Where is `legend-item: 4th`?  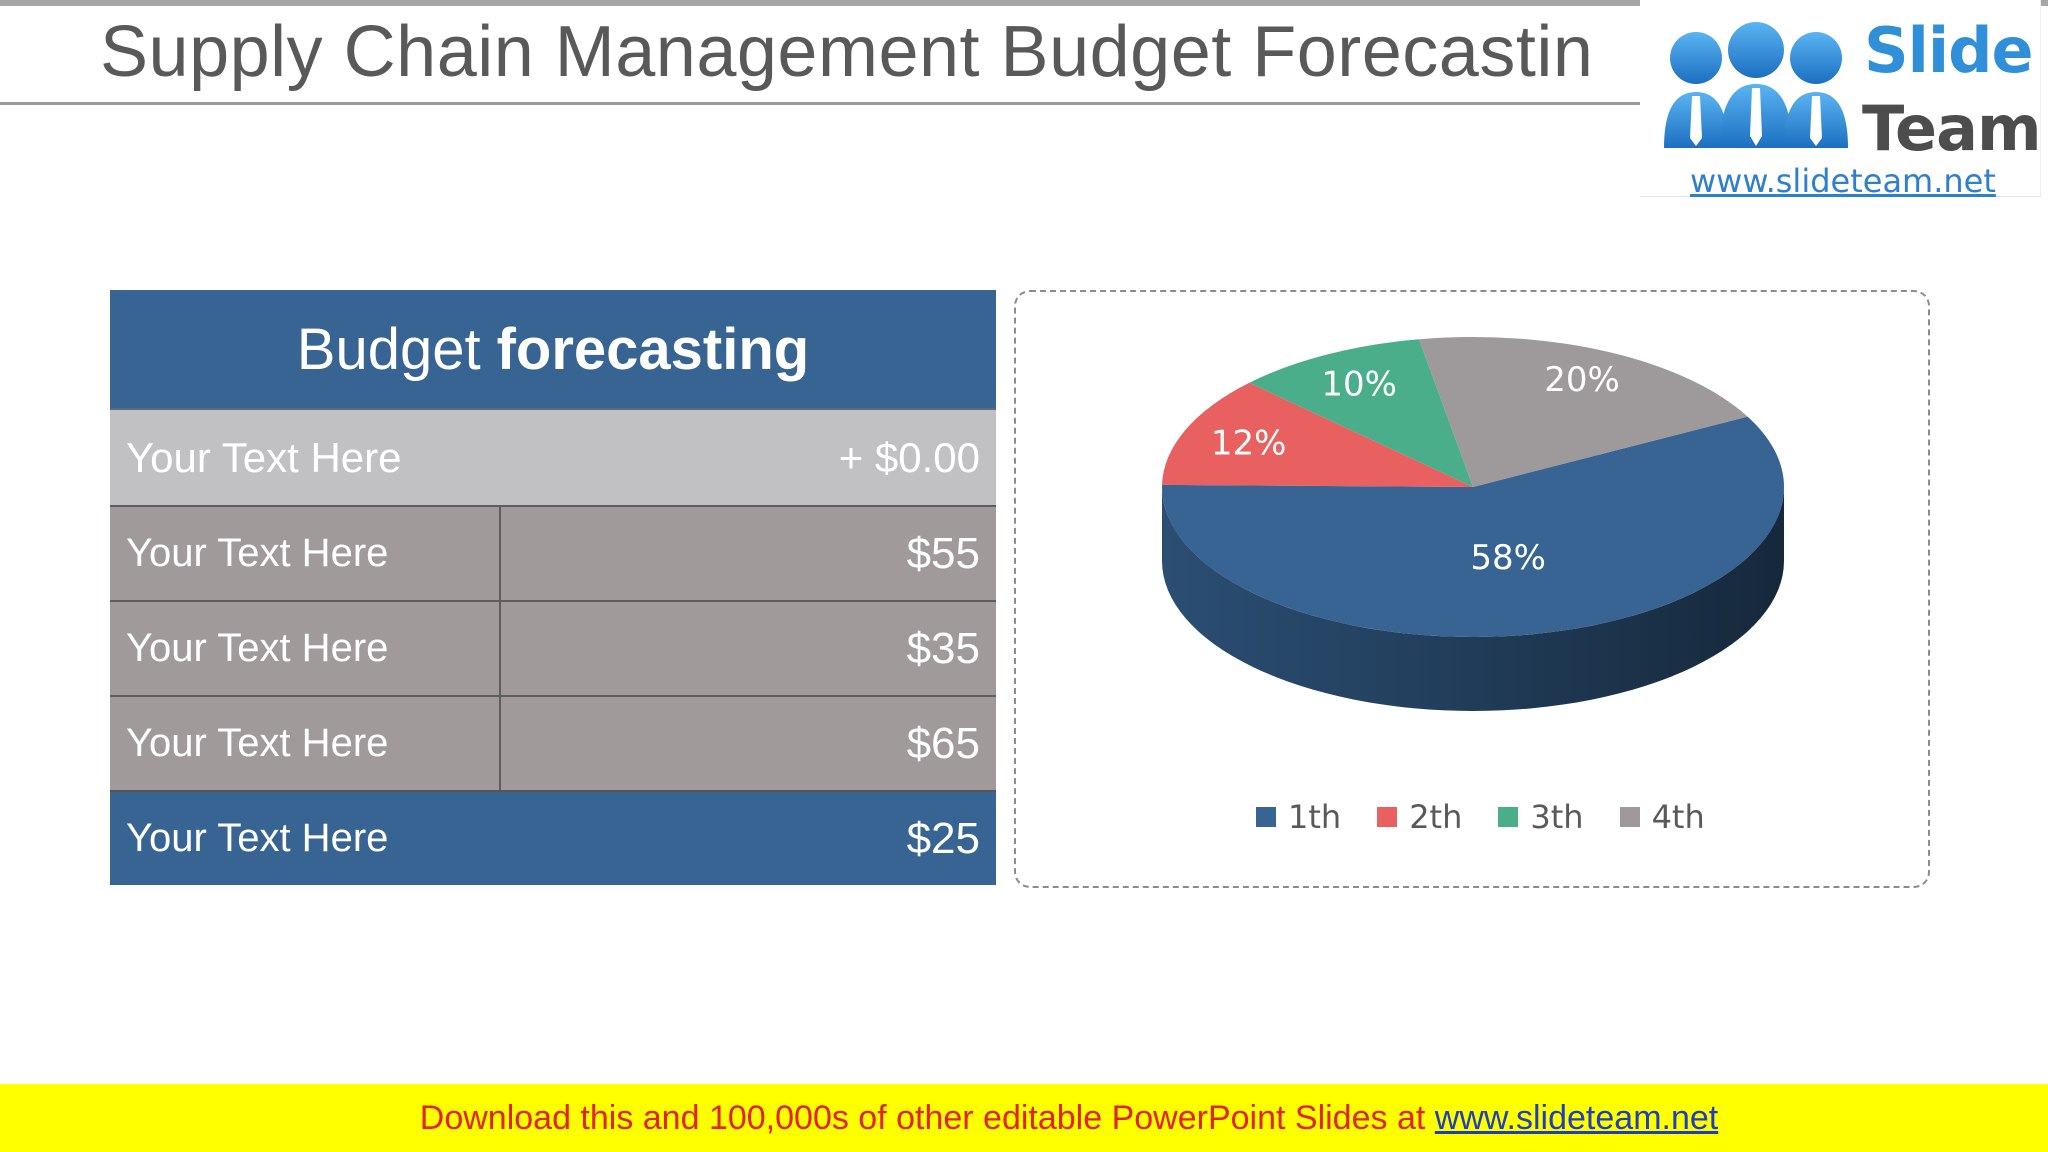 legend-item: 4th is located at coordinates (1662, 817).